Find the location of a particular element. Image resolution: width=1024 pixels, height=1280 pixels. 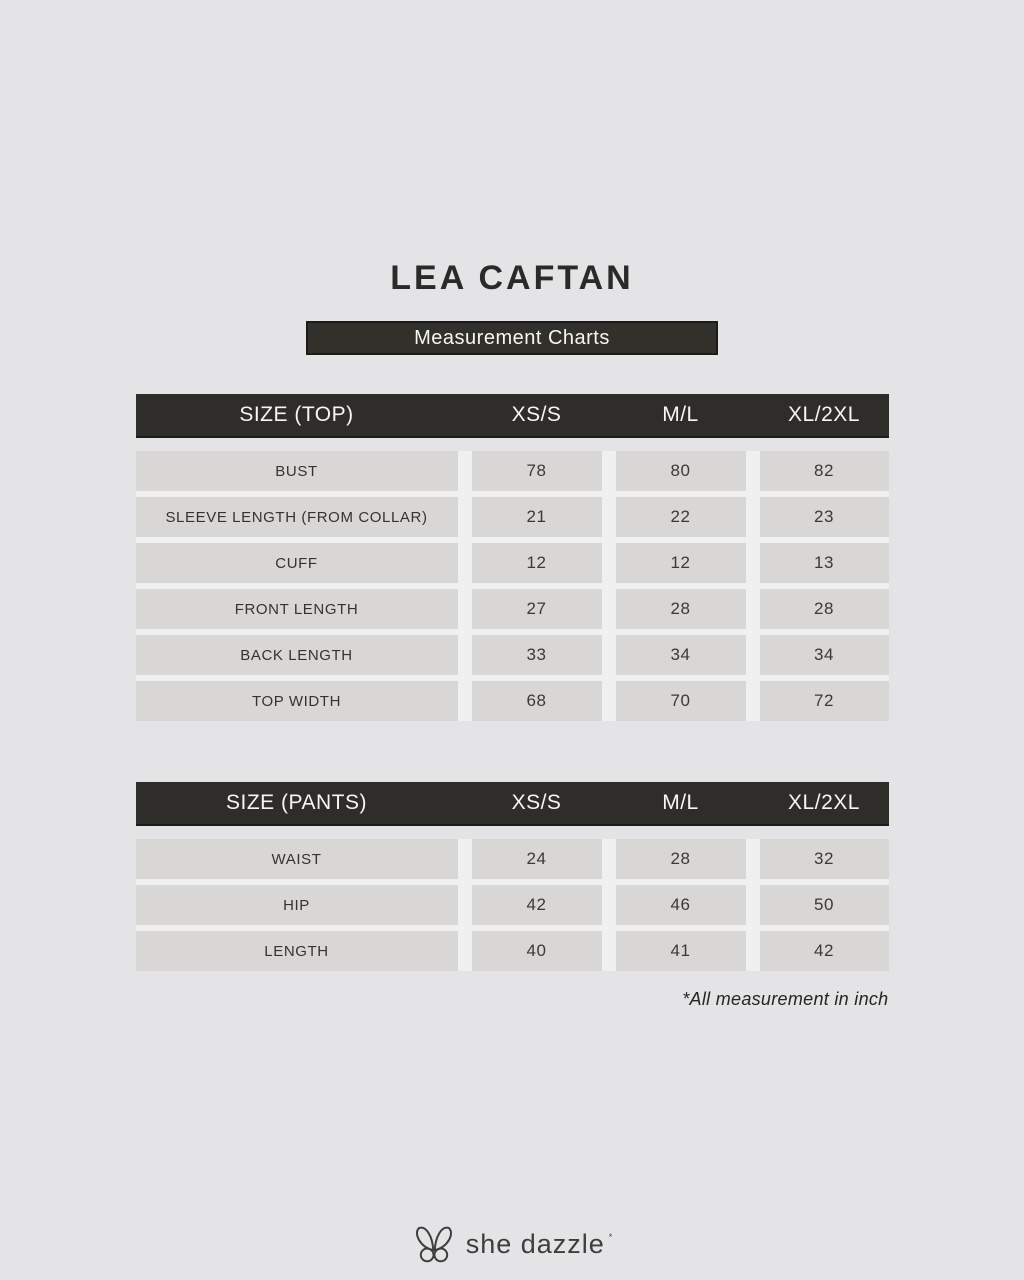

size-table-top-header: SIZE (TOP) XS/S M/L XL/2XL is located at coordinates (512, 416).